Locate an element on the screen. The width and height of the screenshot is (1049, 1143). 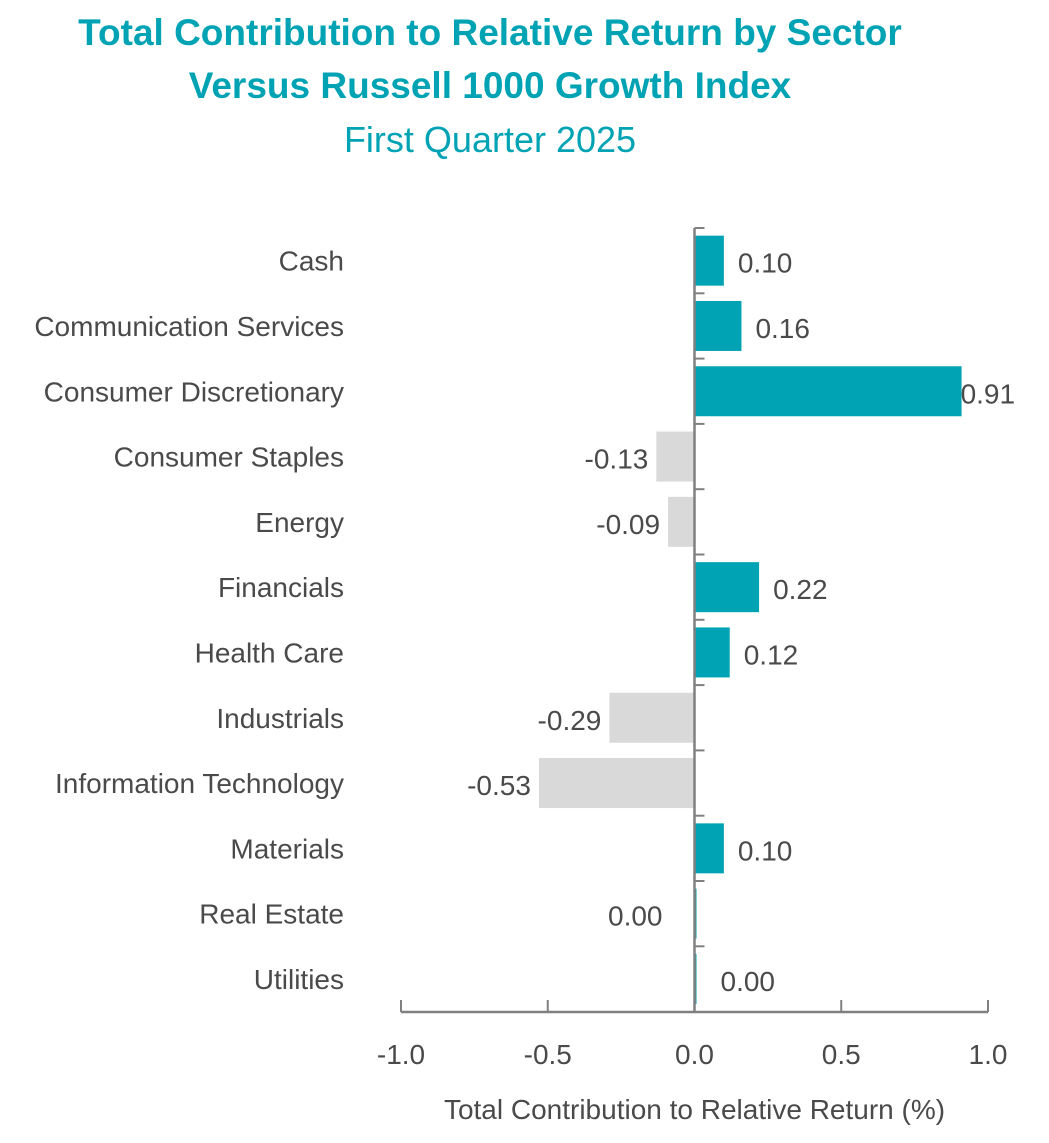
value-label-industrials: -0.29 is located at coordinates (570, 720).